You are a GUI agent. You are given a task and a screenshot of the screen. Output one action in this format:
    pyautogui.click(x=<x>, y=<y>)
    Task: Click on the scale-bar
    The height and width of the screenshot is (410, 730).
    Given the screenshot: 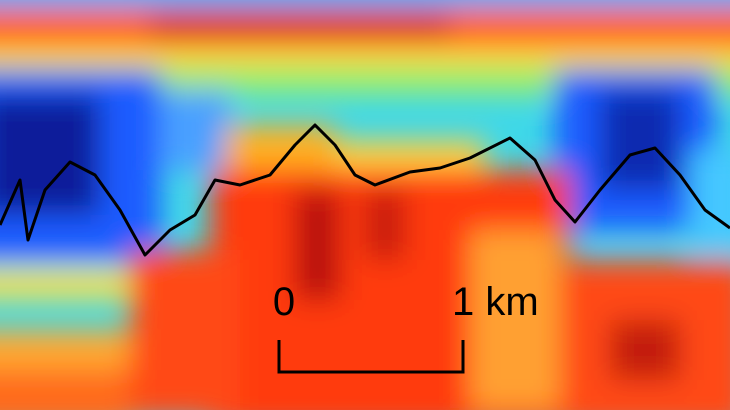 What is the action you would take?
    pyautogui.click(x=371, y=357)
    